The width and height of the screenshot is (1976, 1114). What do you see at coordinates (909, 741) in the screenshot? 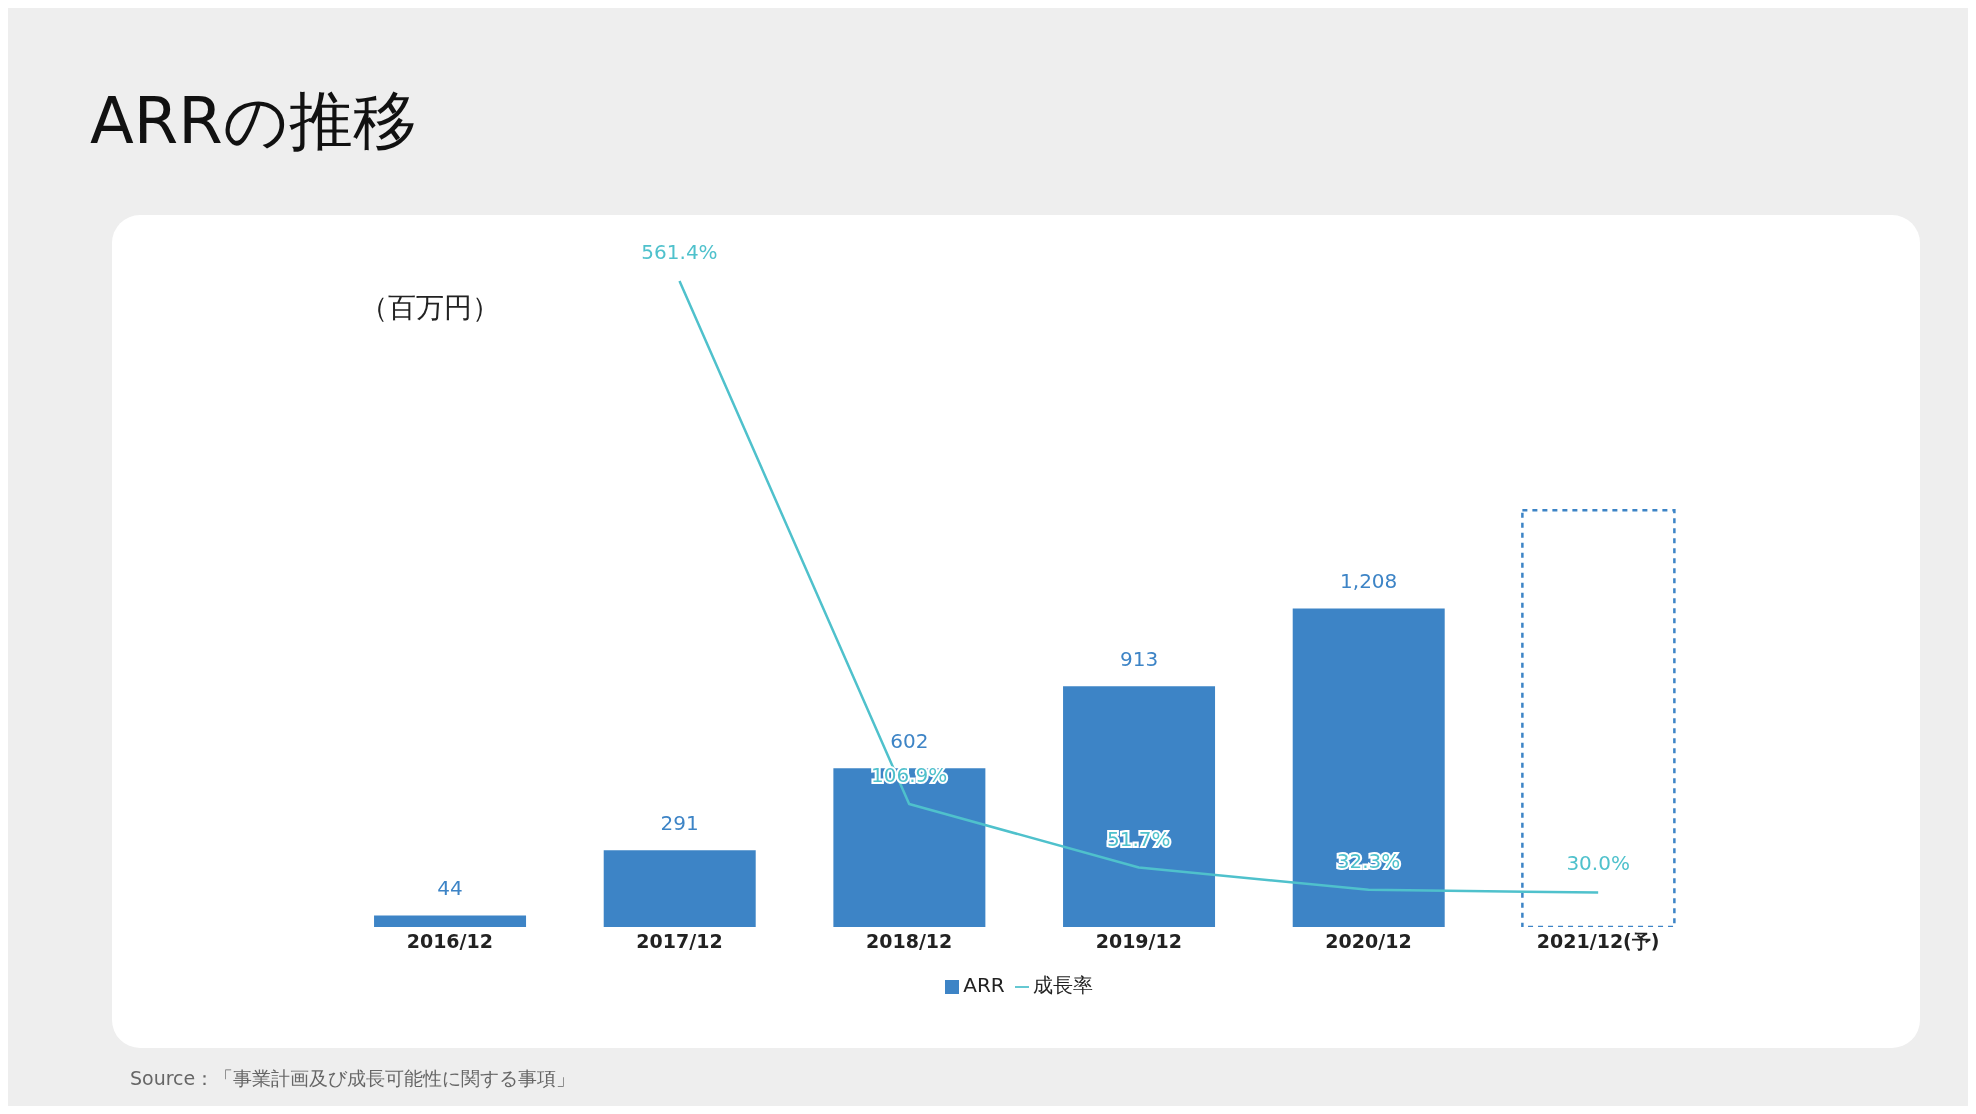
I see `data-label: 602` at bounding box center [909, 741].